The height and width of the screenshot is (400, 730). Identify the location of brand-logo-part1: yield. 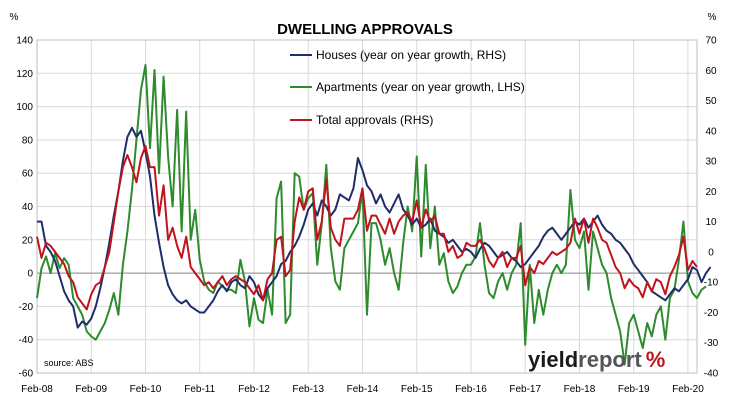
(553, 359).